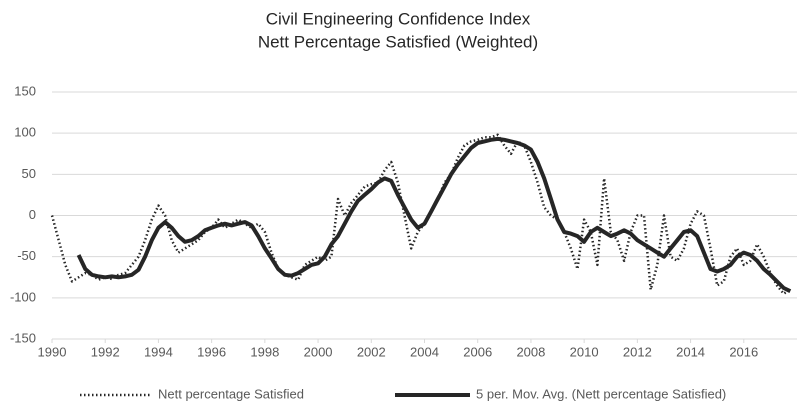  I want to click on y-tick-label: -150, so click(23, 337).